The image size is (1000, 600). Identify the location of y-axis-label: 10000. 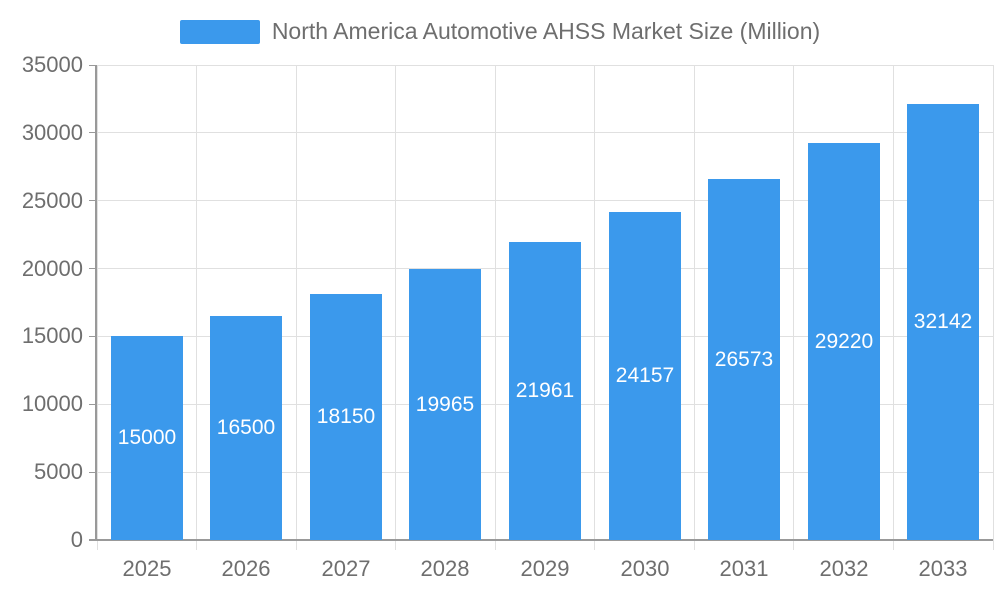
(52, 404).